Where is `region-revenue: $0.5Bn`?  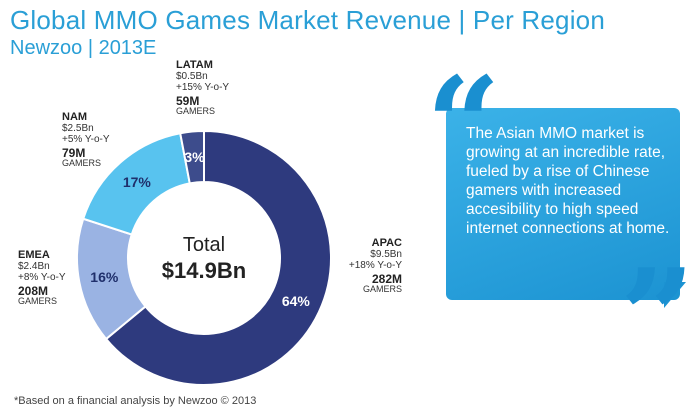 region-revenue: $0.5Bn is located at coordinates (192, 76).